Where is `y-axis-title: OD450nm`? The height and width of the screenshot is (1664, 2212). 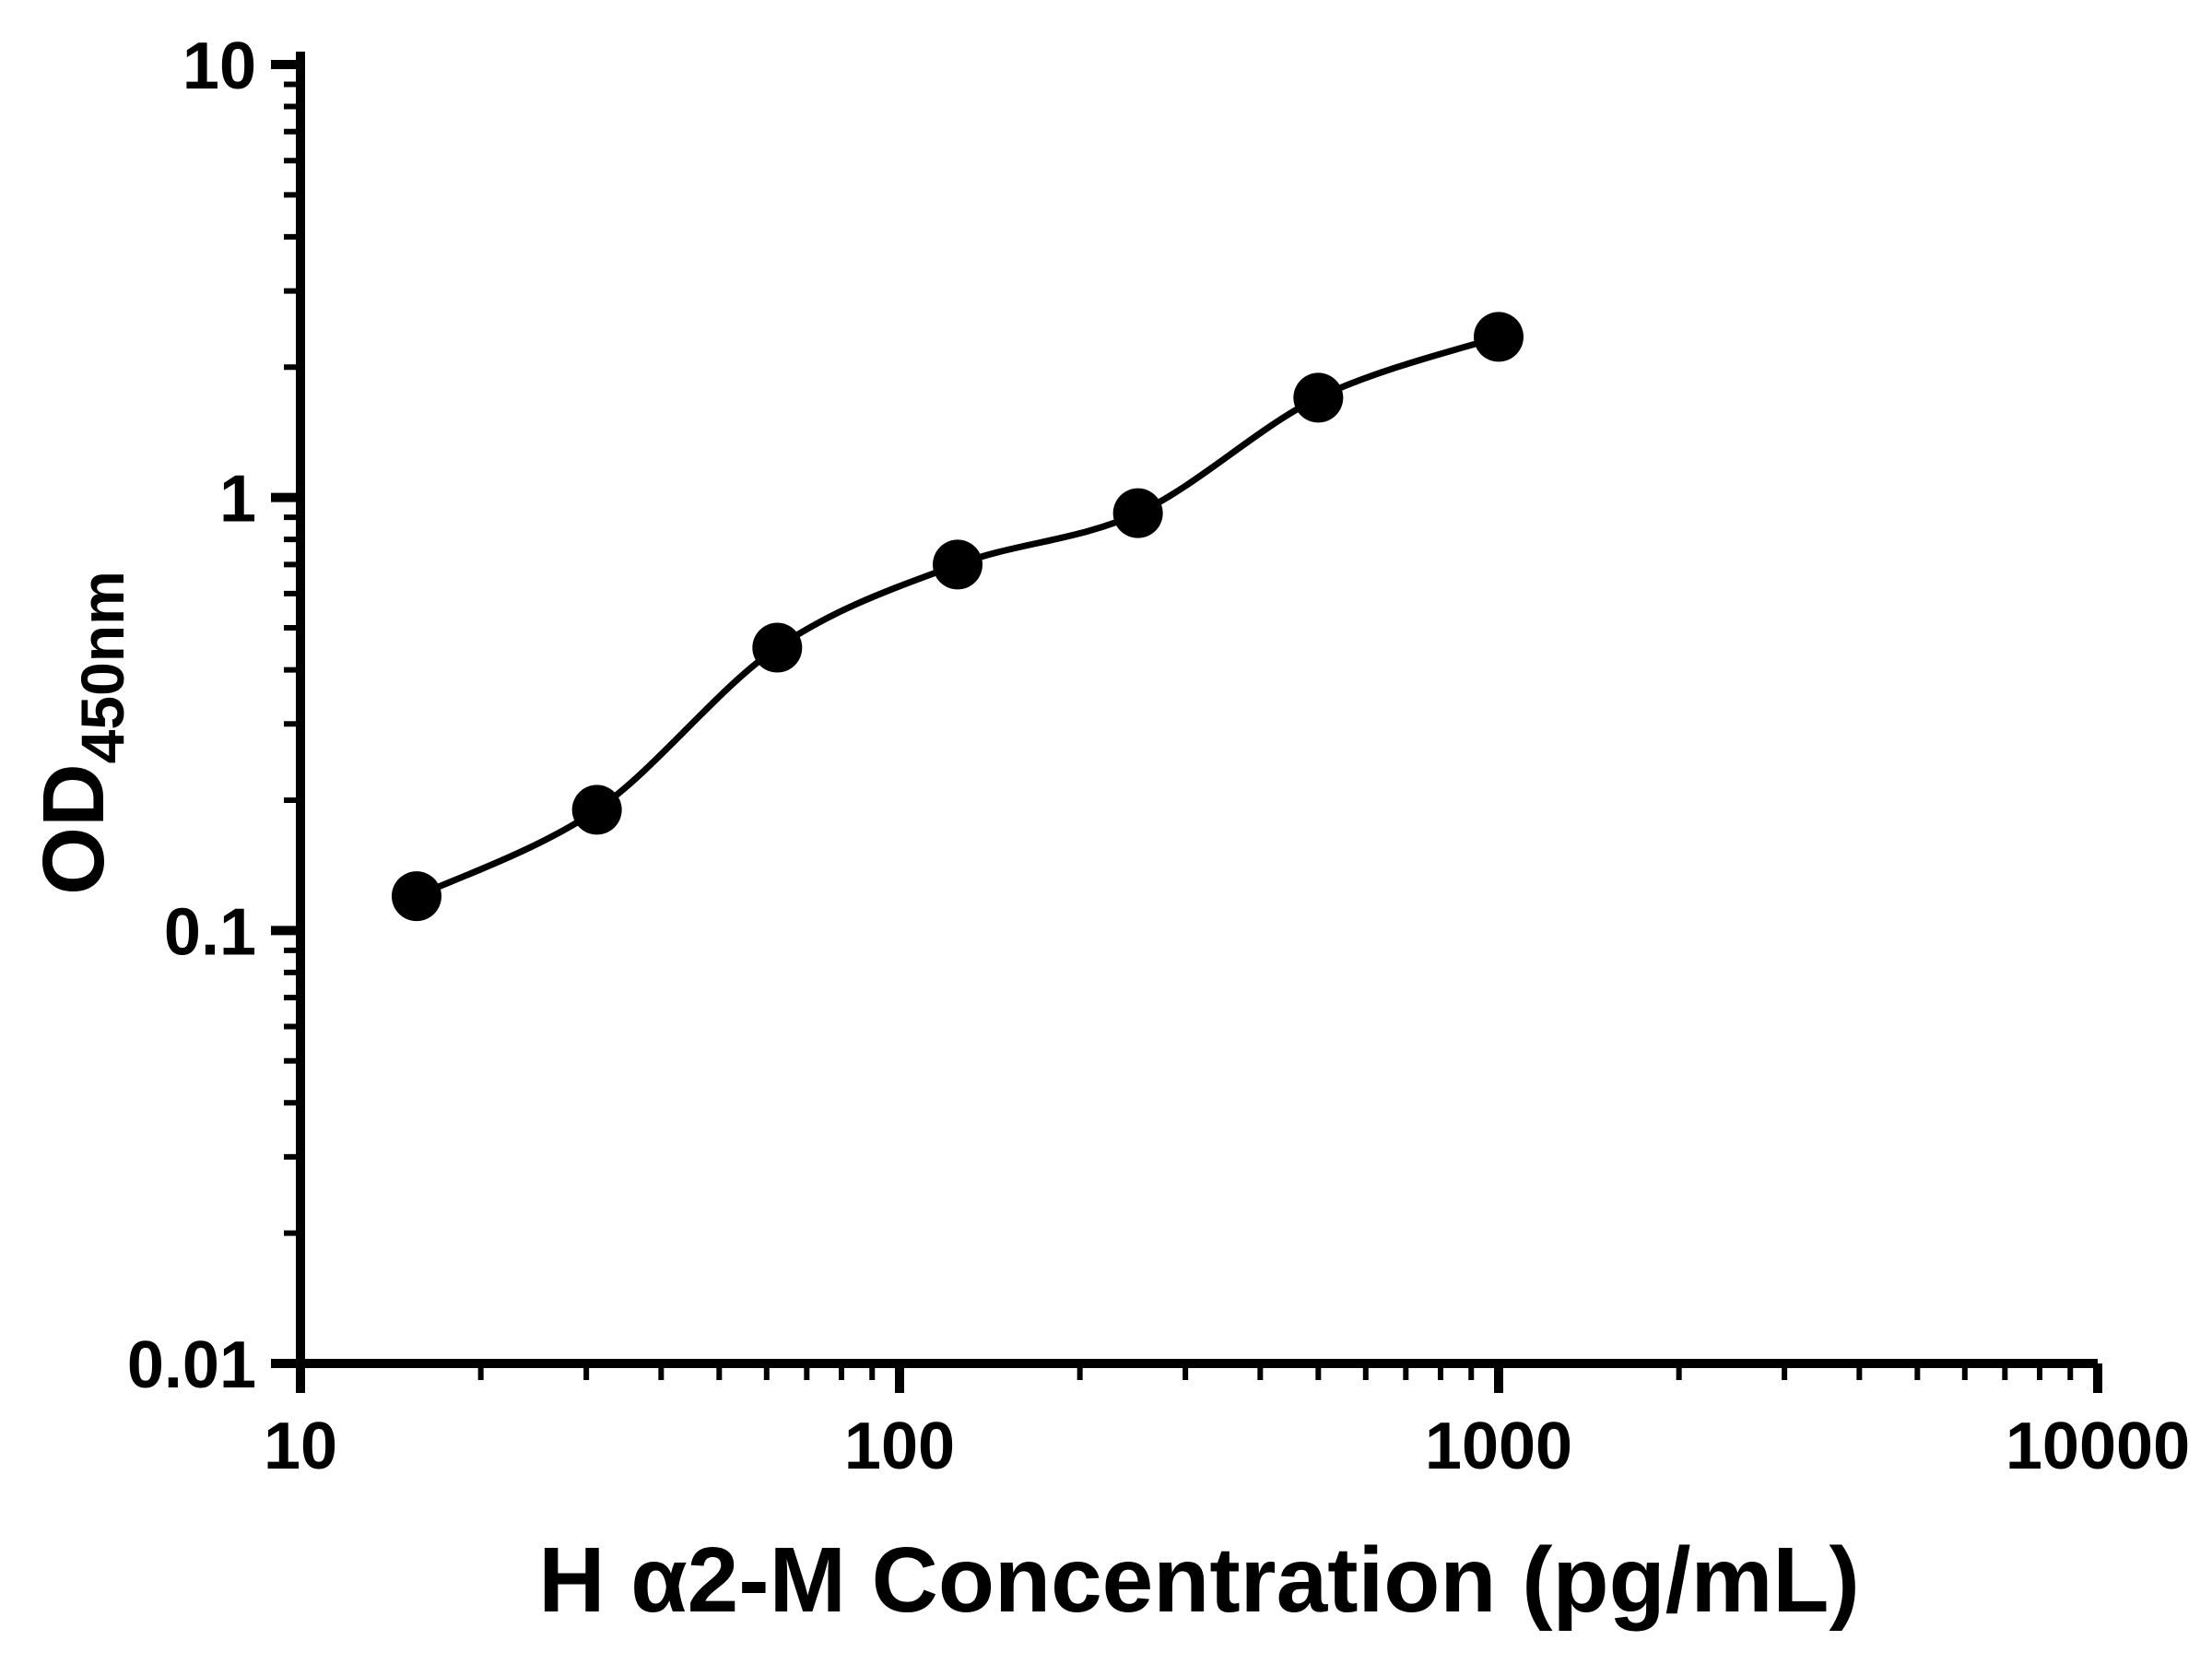 y-axis-title: OD450nm is located at coordinates (80, 733).